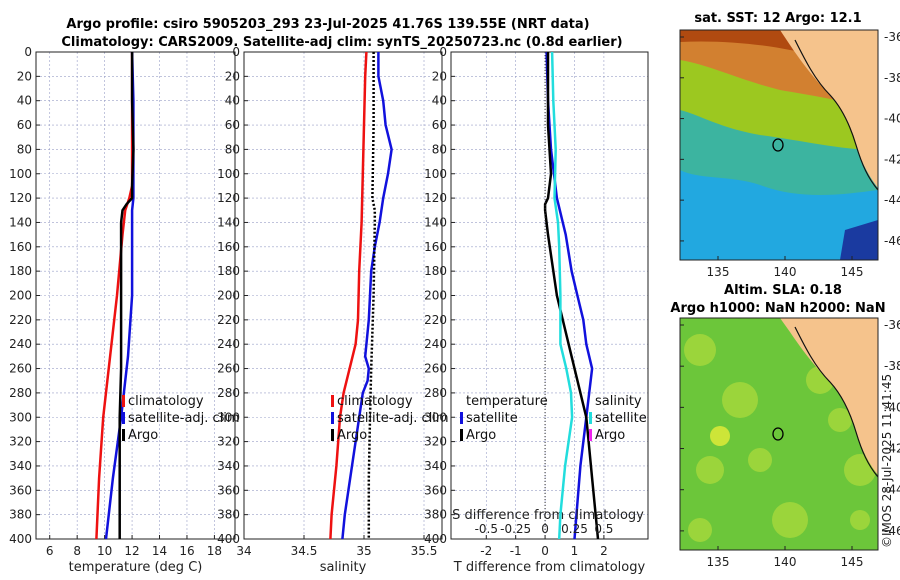 The image size is (900, 580). I want to click on y-tick-label: 260, so click(435, 369).